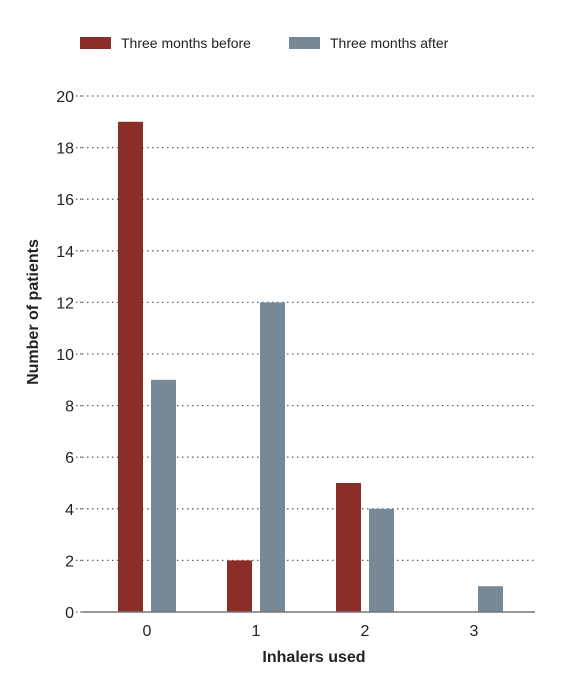  What do you see at coordinates (65, 149) in the screenshot?
I see `y-tick-label: 18` at bounding box center [65, 149].